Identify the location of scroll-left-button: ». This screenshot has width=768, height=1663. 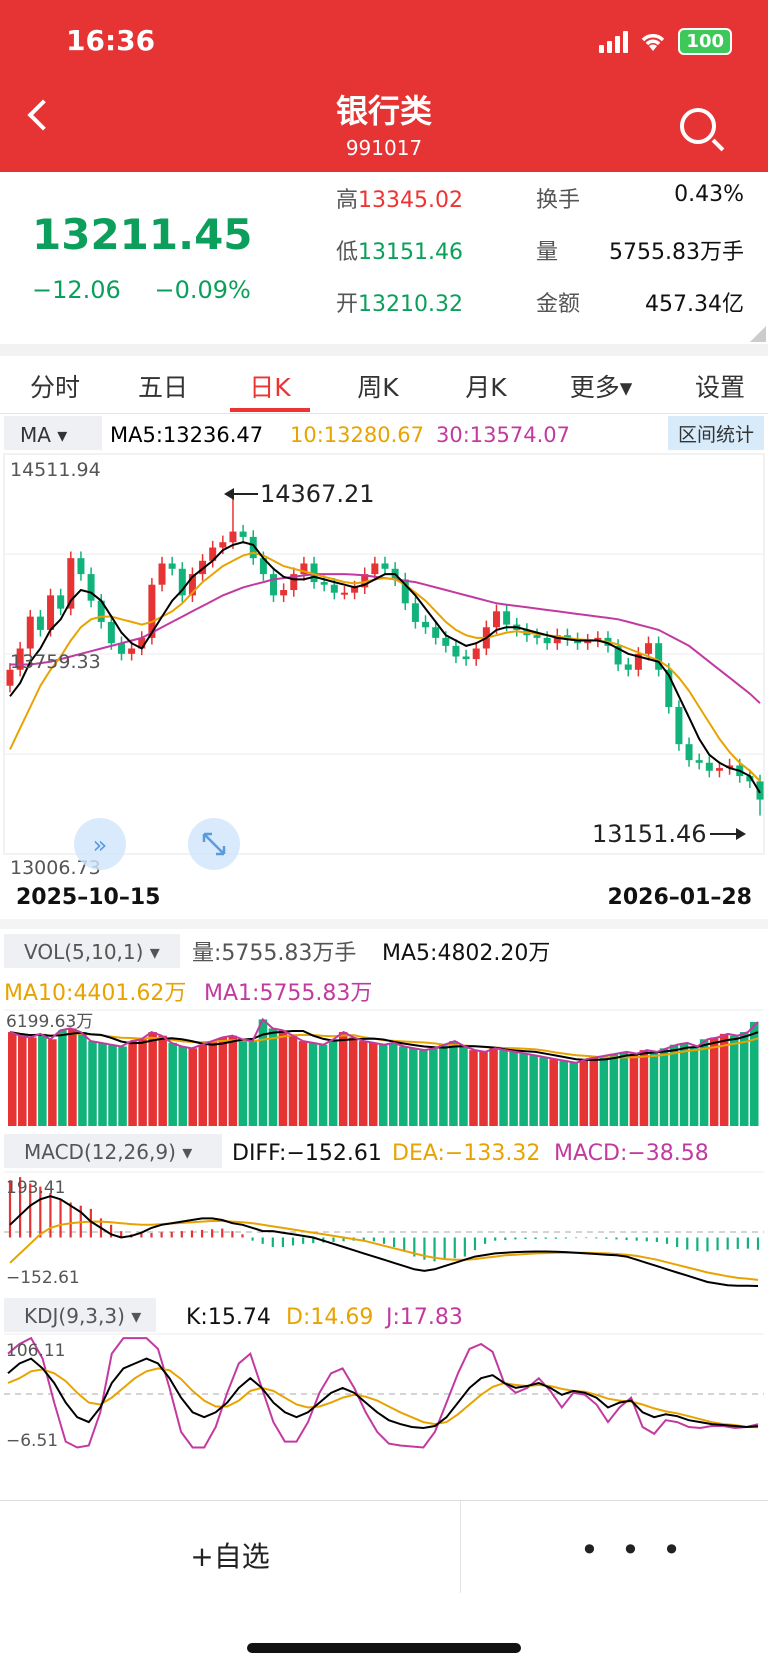
(100, 844).